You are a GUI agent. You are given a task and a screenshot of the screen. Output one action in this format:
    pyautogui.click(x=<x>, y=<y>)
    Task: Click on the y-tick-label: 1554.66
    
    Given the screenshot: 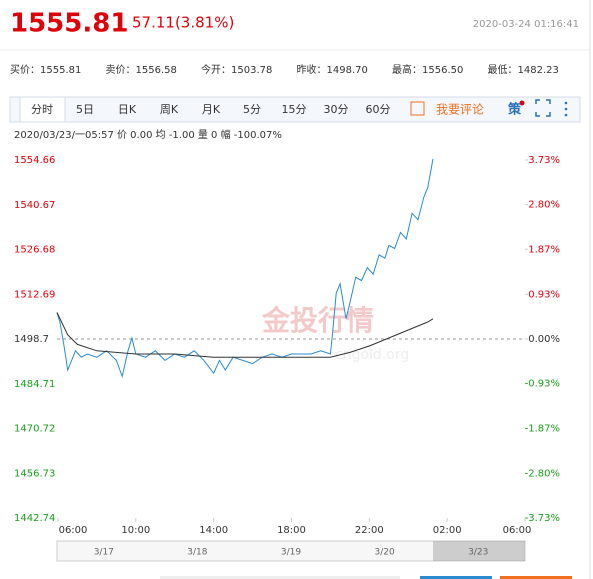 What is the action you would take?
    pyautogui.click(x=34, y=160)
    